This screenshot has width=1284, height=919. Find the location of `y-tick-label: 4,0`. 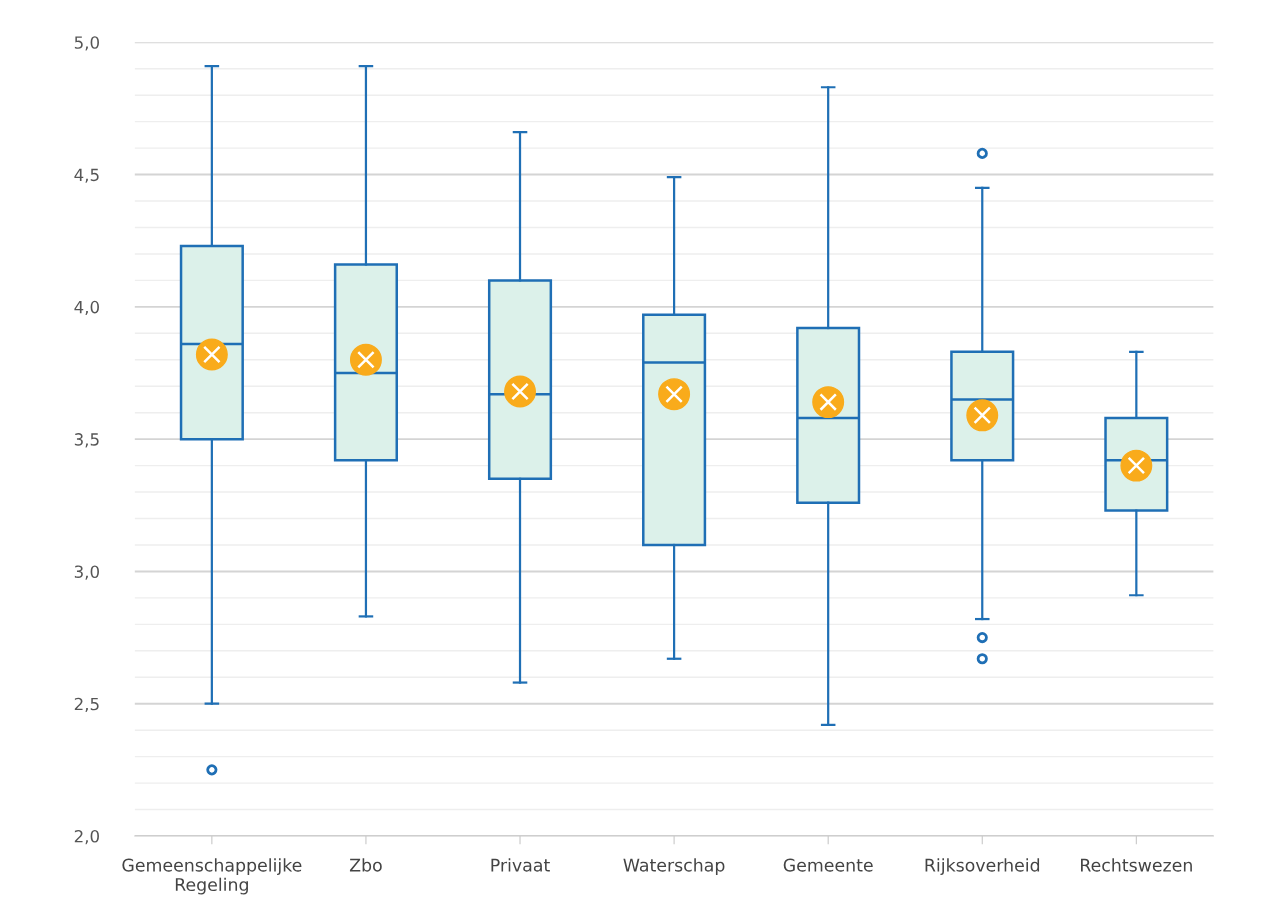

y-tick-label: 4,0 is located at coordinates (86, 308).